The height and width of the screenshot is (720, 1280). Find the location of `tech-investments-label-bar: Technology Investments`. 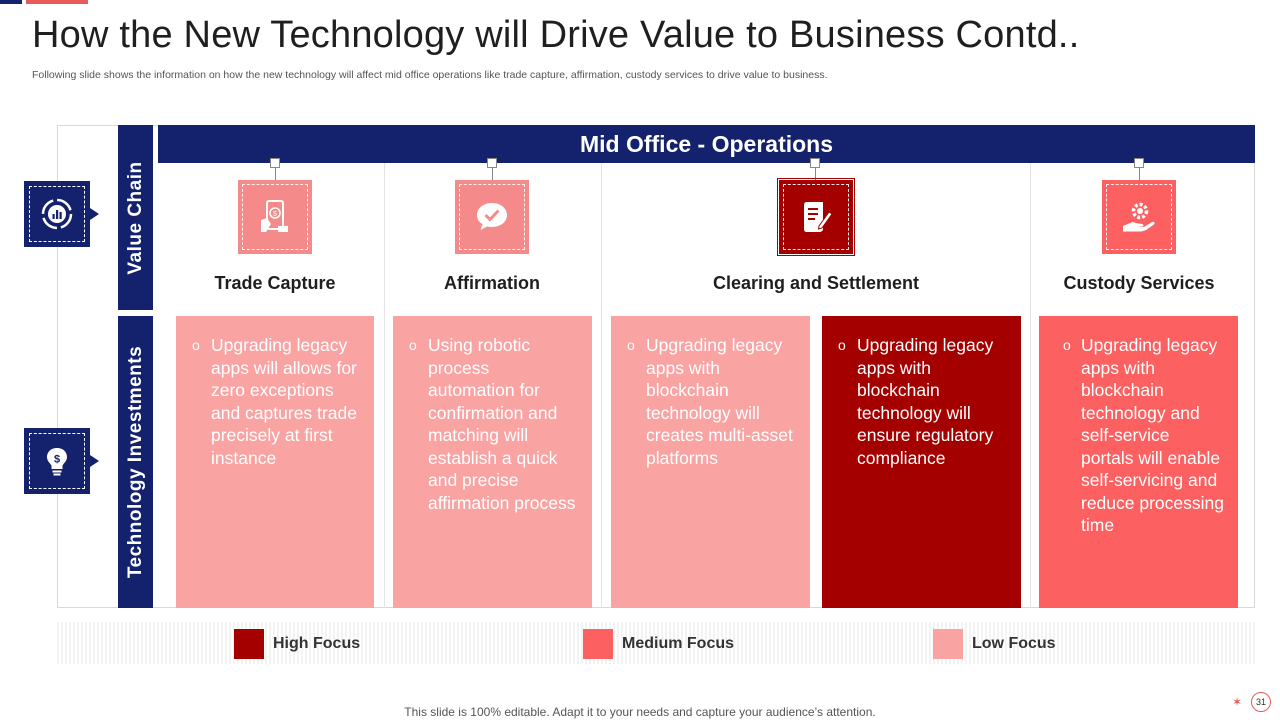

tech-investments-label-bar: Technology Investments is located at coordinates (135, 462).